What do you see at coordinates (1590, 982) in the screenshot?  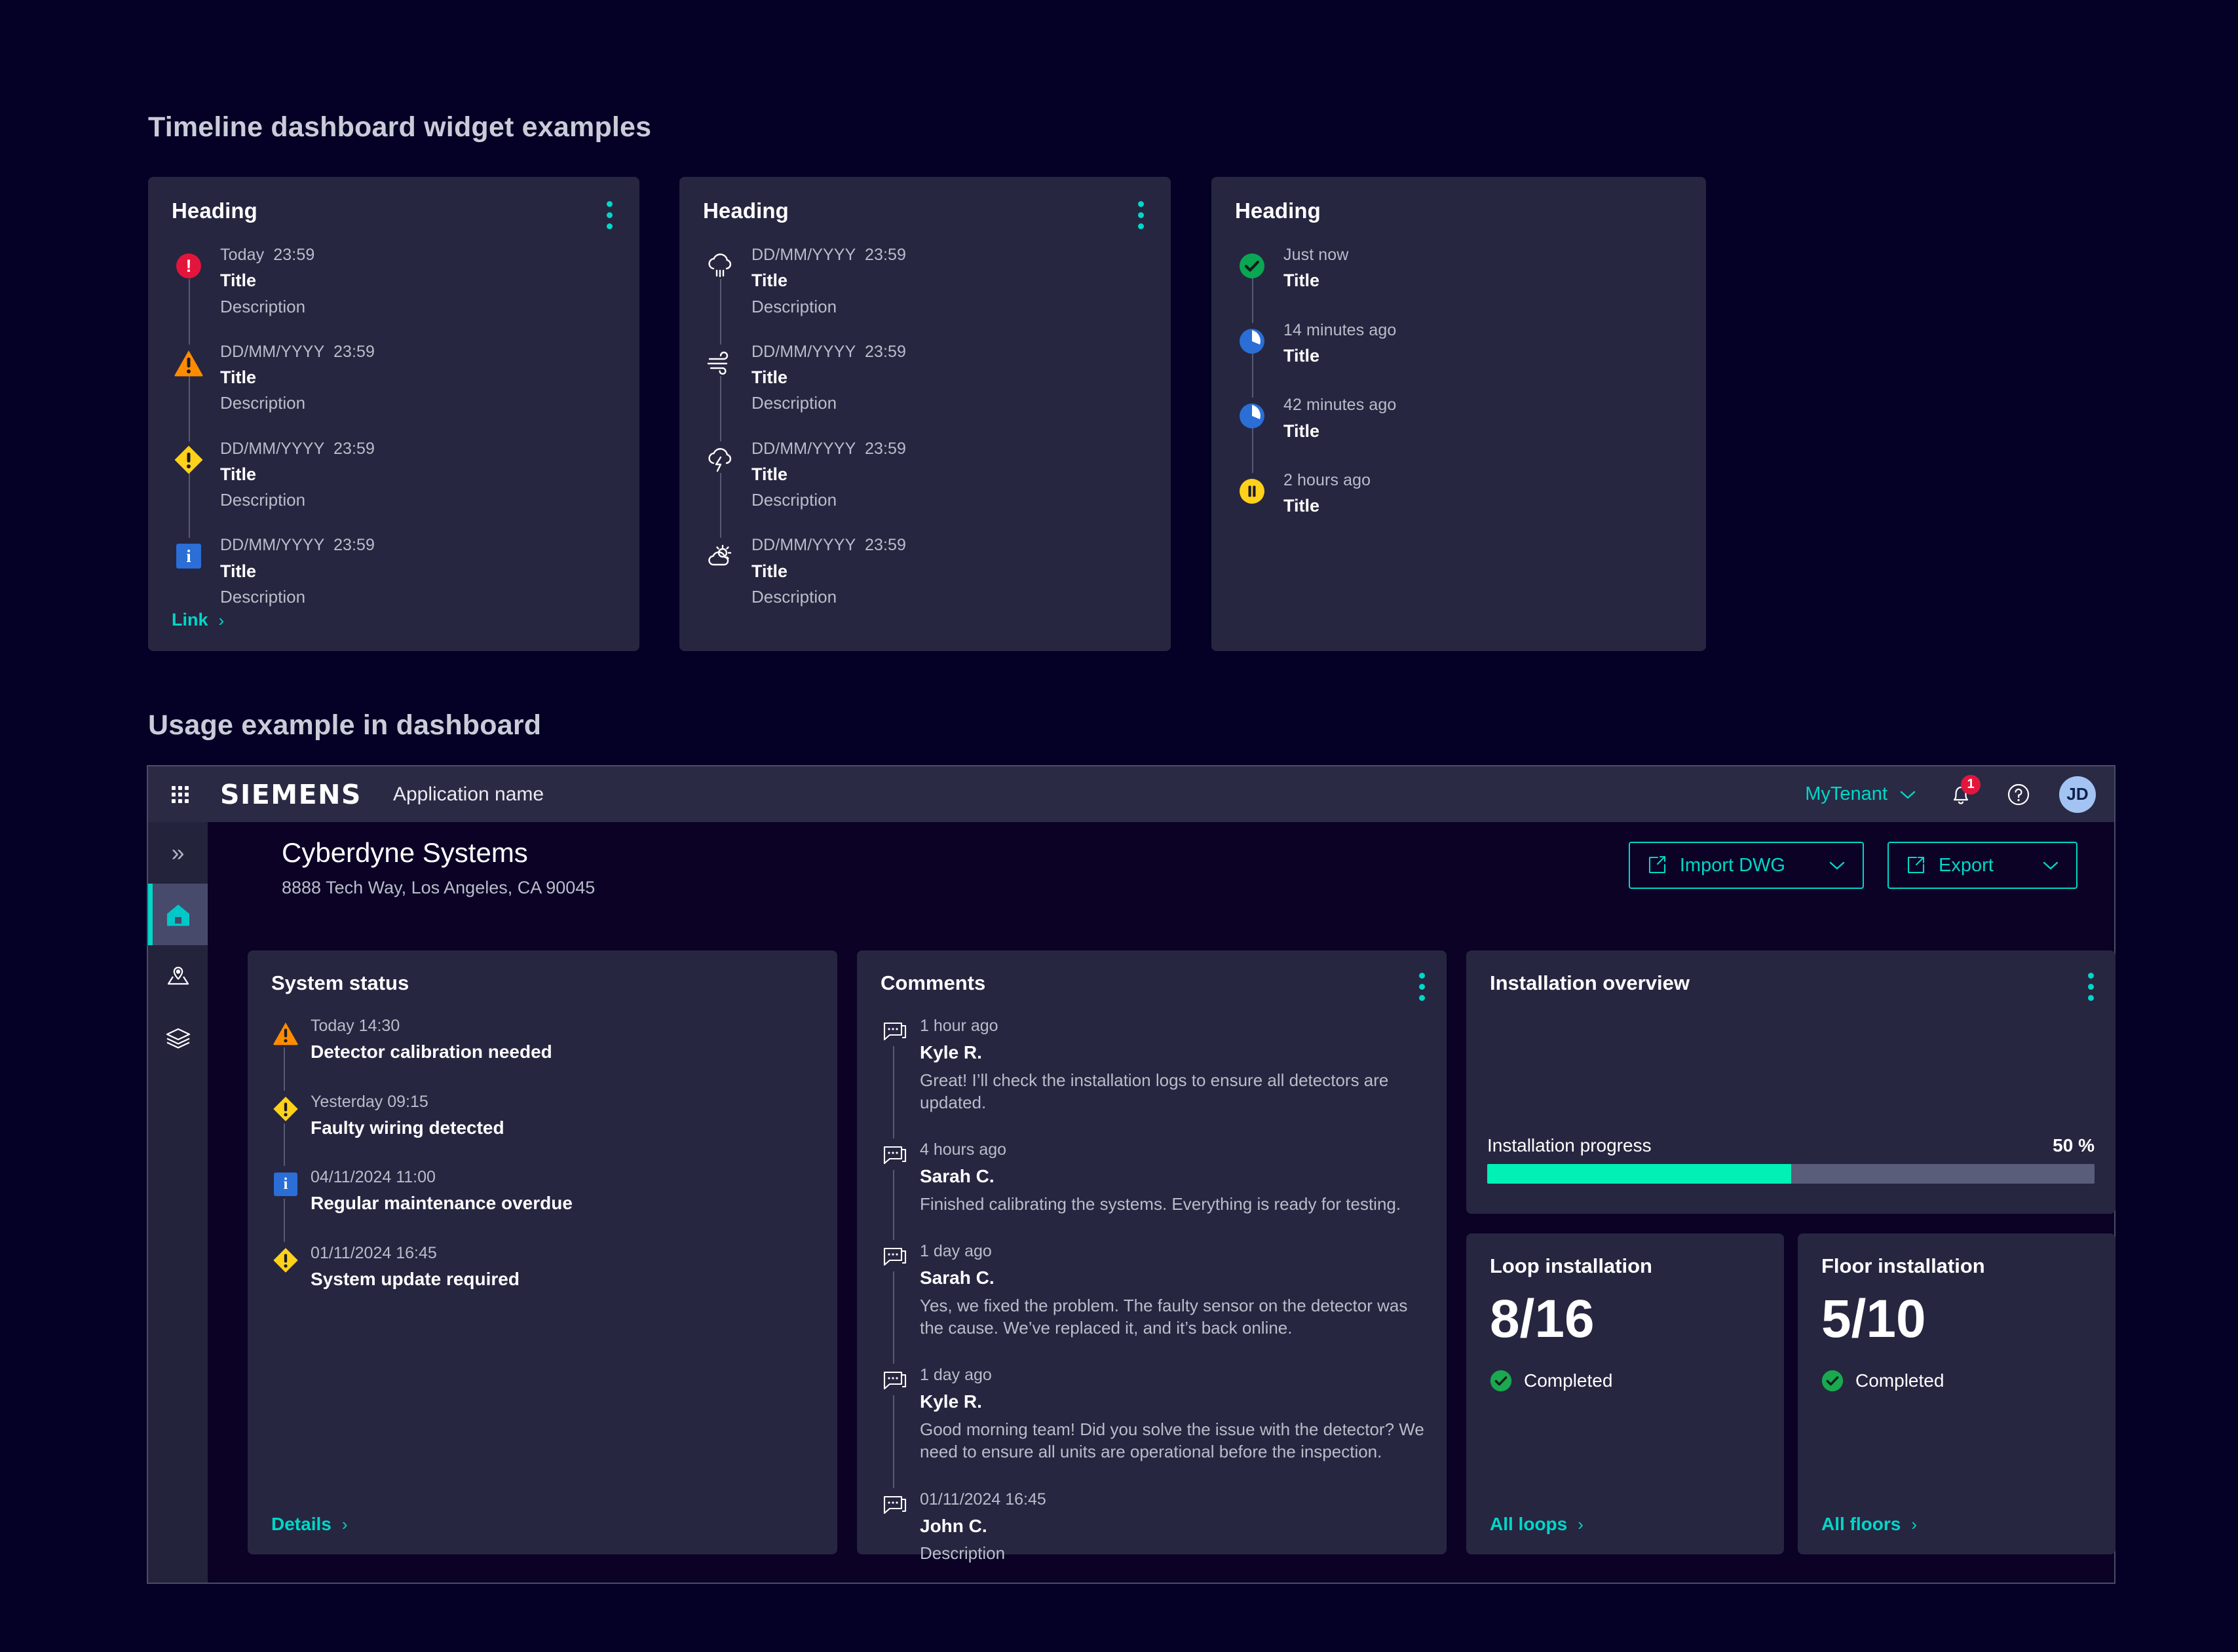 I see `card-title: Installation overview` at bounding box center [1590, 982].